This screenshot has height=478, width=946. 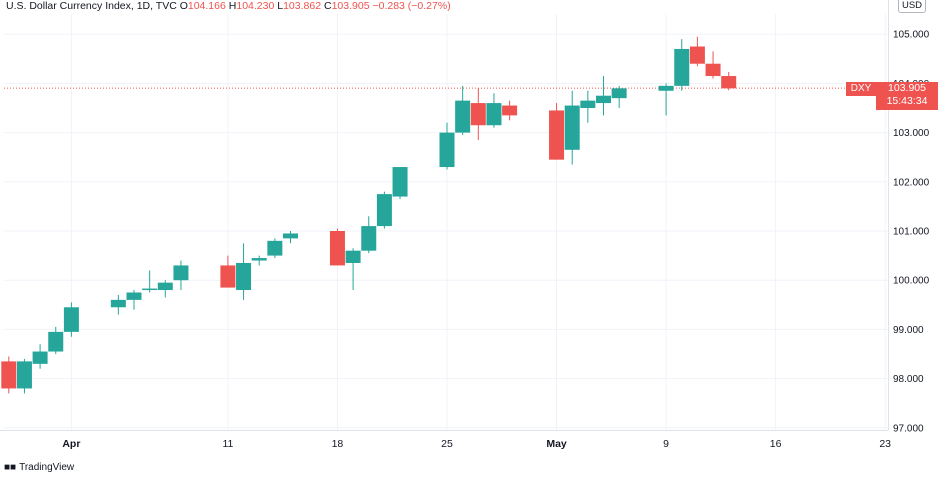 What do you see at coordinates (183, 6) in the screenshot?
I see `open-label: O` at bounding box center [183, 6].